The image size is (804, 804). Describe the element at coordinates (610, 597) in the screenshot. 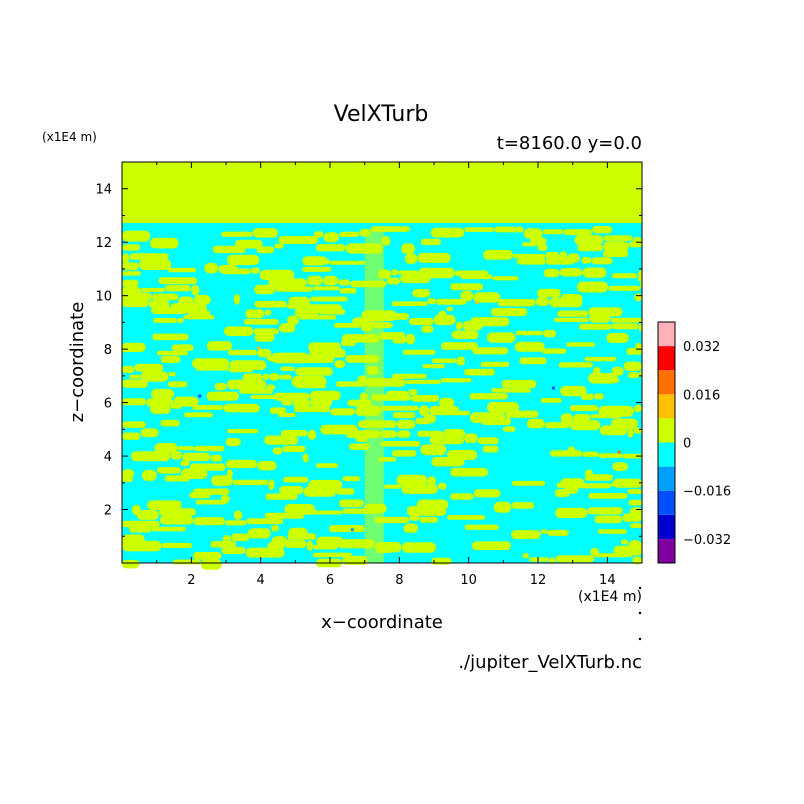

I see `x-unit-label: (x1E4 m)` at that location.